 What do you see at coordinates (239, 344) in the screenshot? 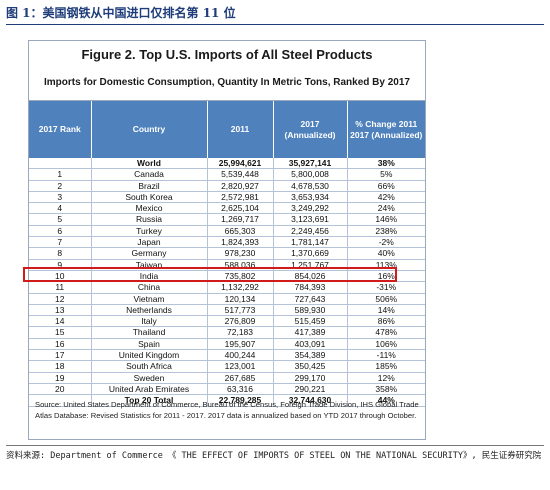
I see `cell-2011: 195,907` at bounding box center [239, 344].